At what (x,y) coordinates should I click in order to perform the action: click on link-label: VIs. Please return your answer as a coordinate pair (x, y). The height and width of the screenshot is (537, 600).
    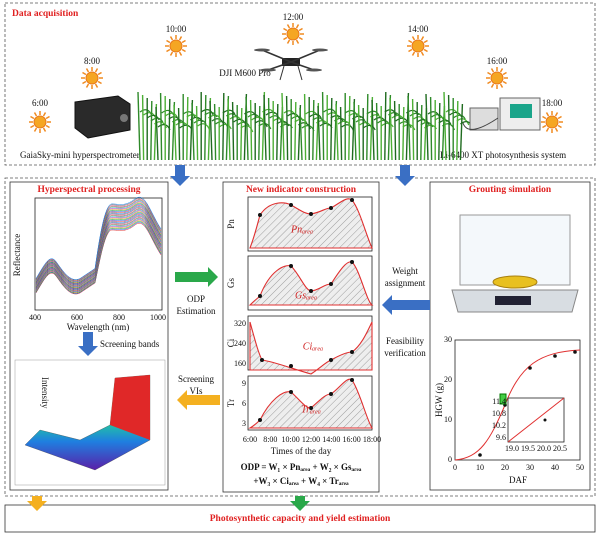
    Looking at the image, I should click on (196, 391).